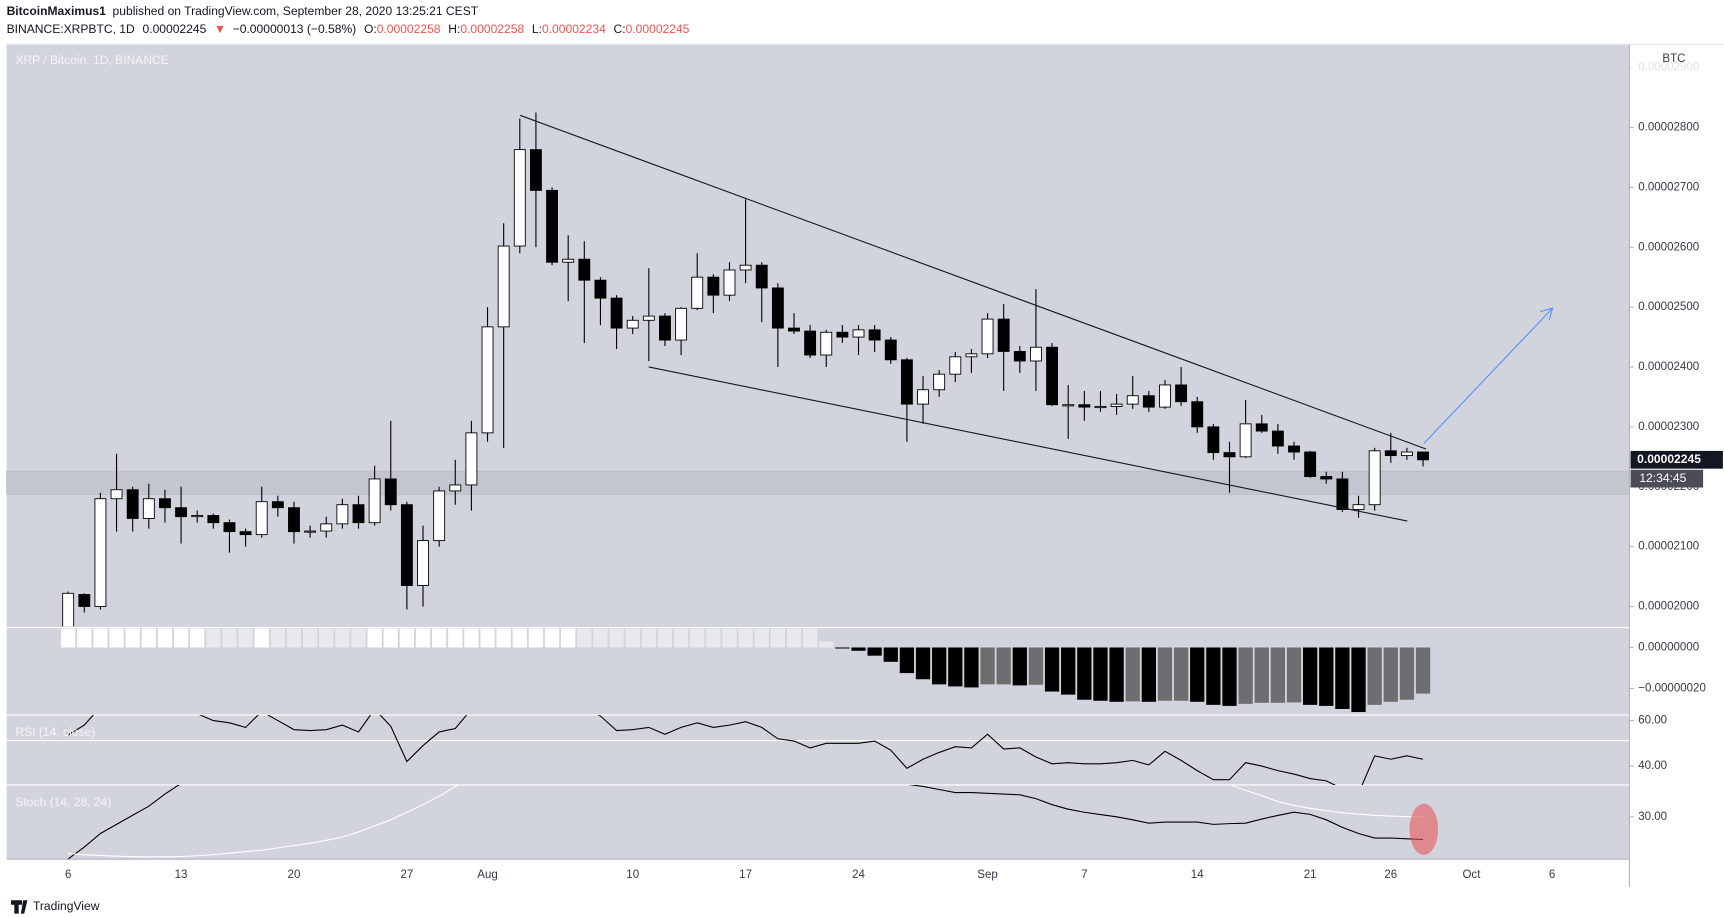  Describe the element at coordinates (1662, 478) in the screenshot. I see `countdown-label: 12:34:45` at that location.